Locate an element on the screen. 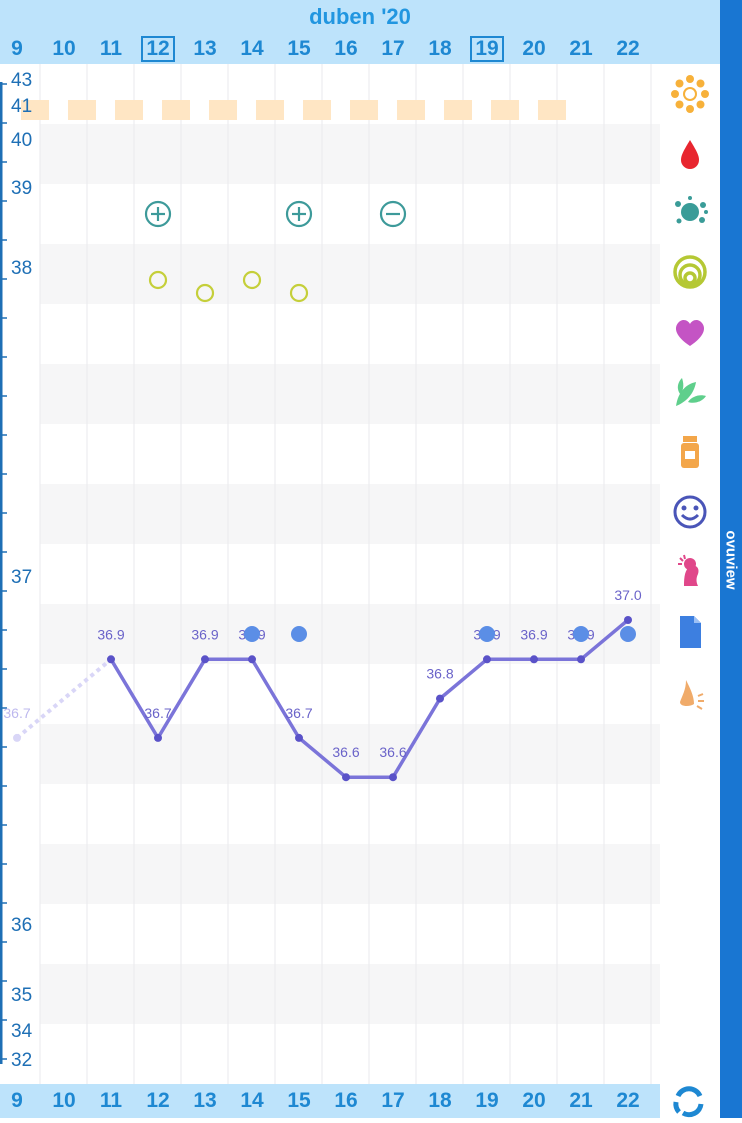 Image resolution: width=742 pixels, height=1123 pixels. y-axis-label: 32 is located at coordinates (22, 1060).